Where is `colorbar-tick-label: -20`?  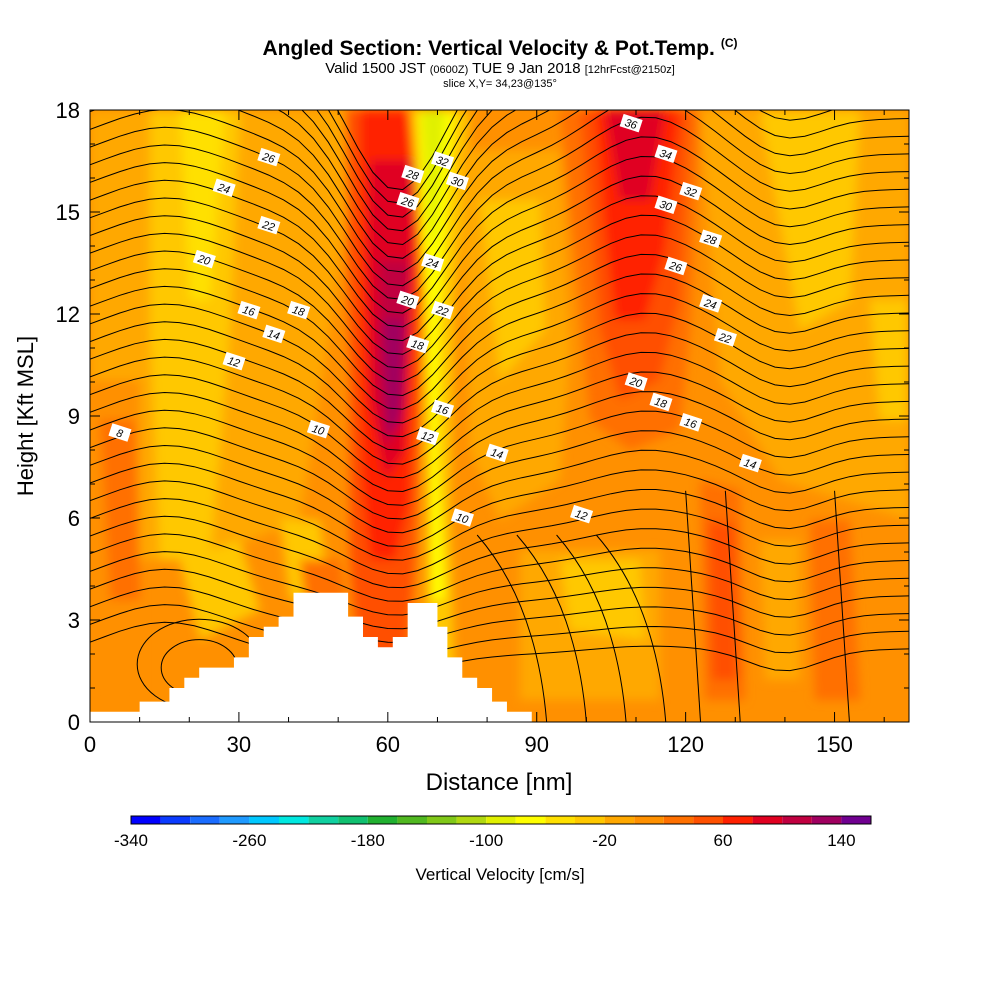
colorbar-tick-label: -20 is located at coordinates (604, 840).